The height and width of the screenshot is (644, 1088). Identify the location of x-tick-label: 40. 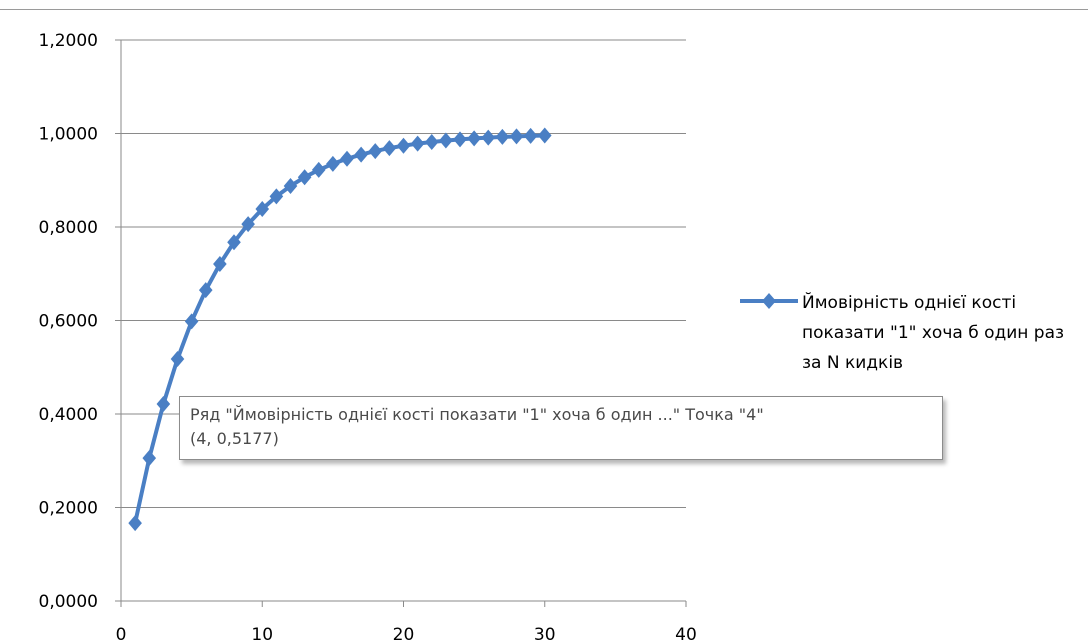
(686, 634).